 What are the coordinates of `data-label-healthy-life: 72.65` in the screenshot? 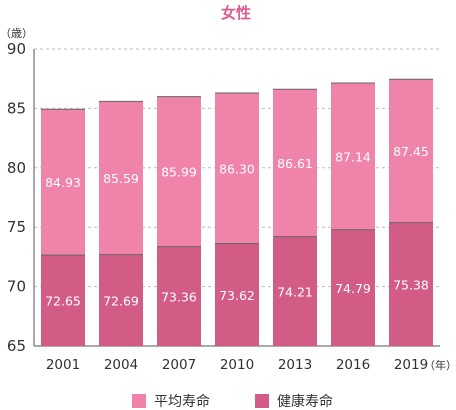 It's located at (63, 301).